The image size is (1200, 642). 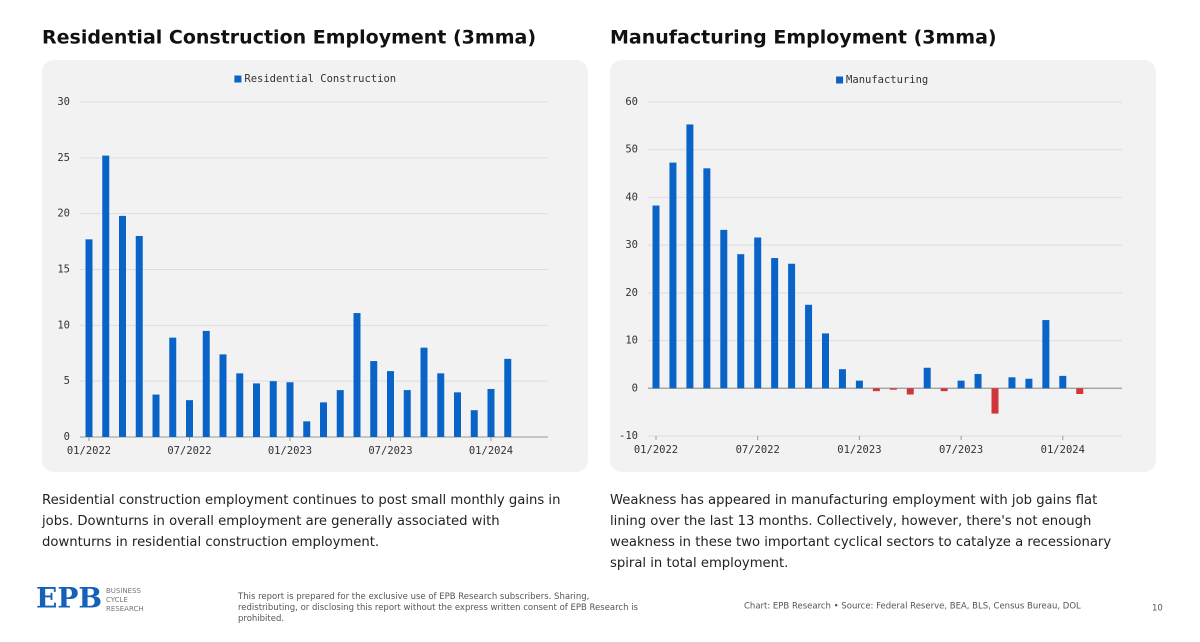 What do you see at coordinates (803, 38) in the screenshot?
I see `chart-title: Manufacturing Employment (3mma)` at bounding box center [803, 38].